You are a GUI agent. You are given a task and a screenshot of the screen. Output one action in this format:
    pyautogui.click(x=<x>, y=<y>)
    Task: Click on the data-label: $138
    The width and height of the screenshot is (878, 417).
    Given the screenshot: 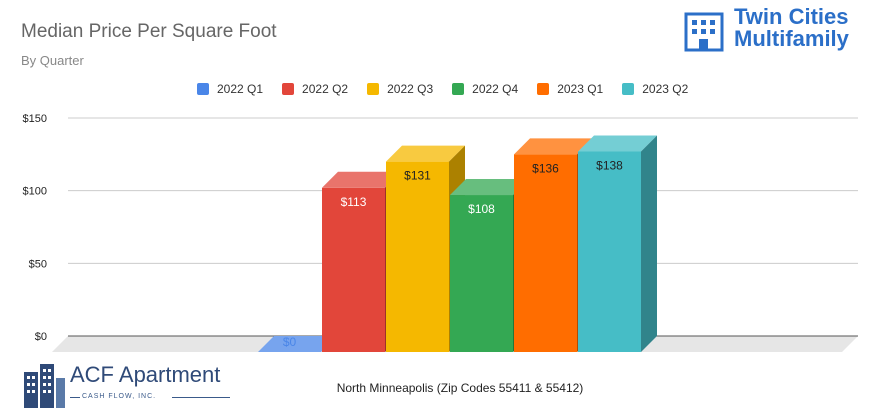 What is the action you would take?
    pyautogui.click(x=609, y=165)
    